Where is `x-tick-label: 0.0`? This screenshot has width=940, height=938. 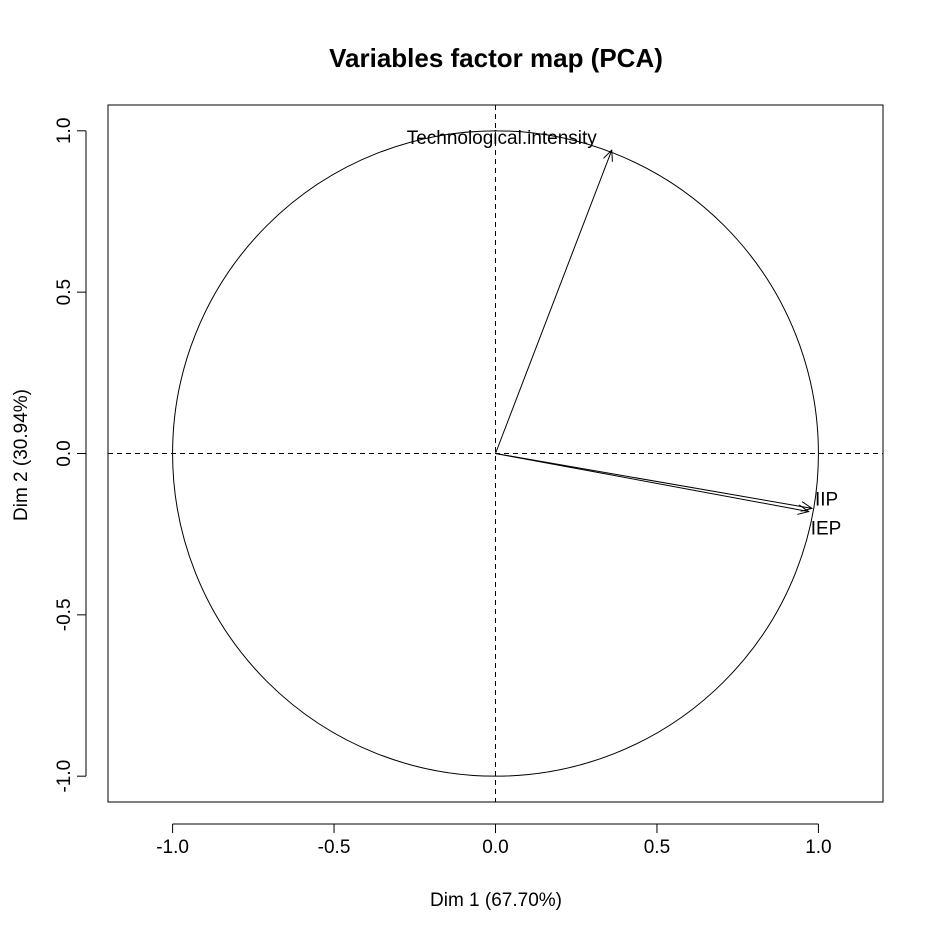 x-tick-label: 0.0 is located at coordinates (495, 847).